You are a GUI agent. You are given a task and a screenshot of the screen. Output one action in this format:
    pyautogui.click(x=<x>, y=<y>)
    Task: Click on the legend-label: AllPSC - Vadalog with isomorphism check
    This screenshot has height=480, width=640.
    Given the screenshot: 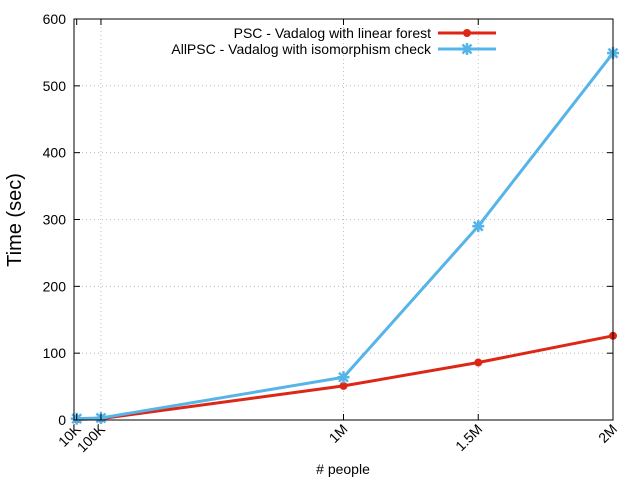 What is the action you would take?
    pyautogui.click(x=301, y=49)
    